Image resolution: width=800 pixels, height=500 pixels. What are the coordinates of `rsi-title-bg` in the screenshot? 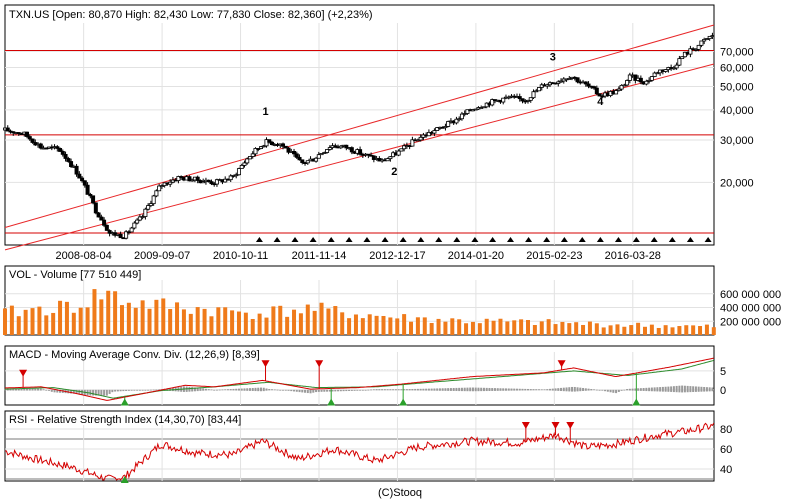 It's located at (156, 418).